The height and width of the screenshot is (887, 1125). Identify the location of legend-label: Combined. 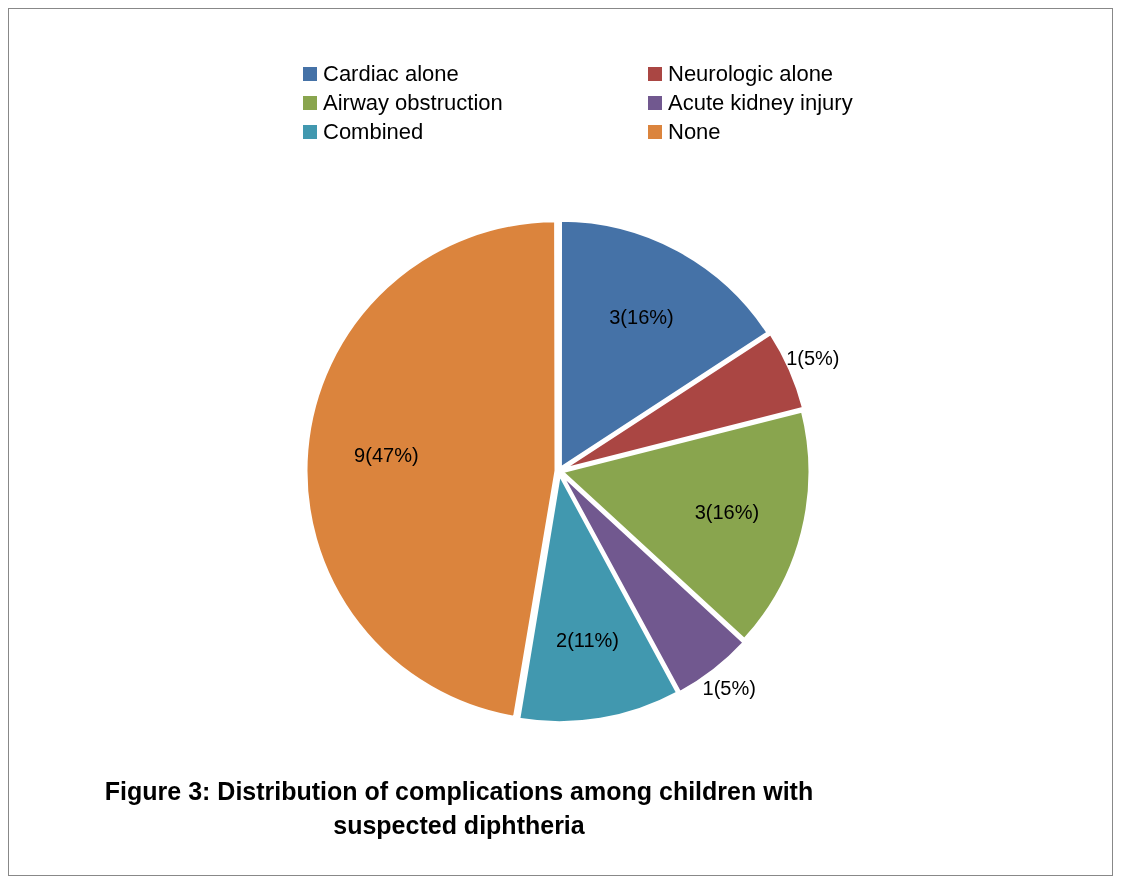
(373, 132).